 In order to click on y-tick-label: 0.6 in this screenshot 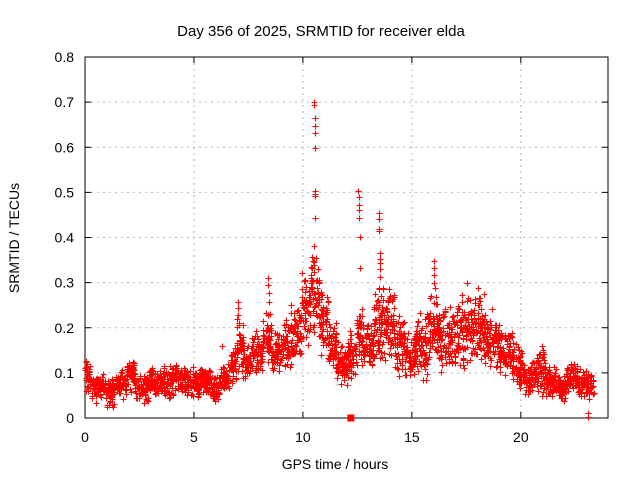, I will do `click(65, 147)`.